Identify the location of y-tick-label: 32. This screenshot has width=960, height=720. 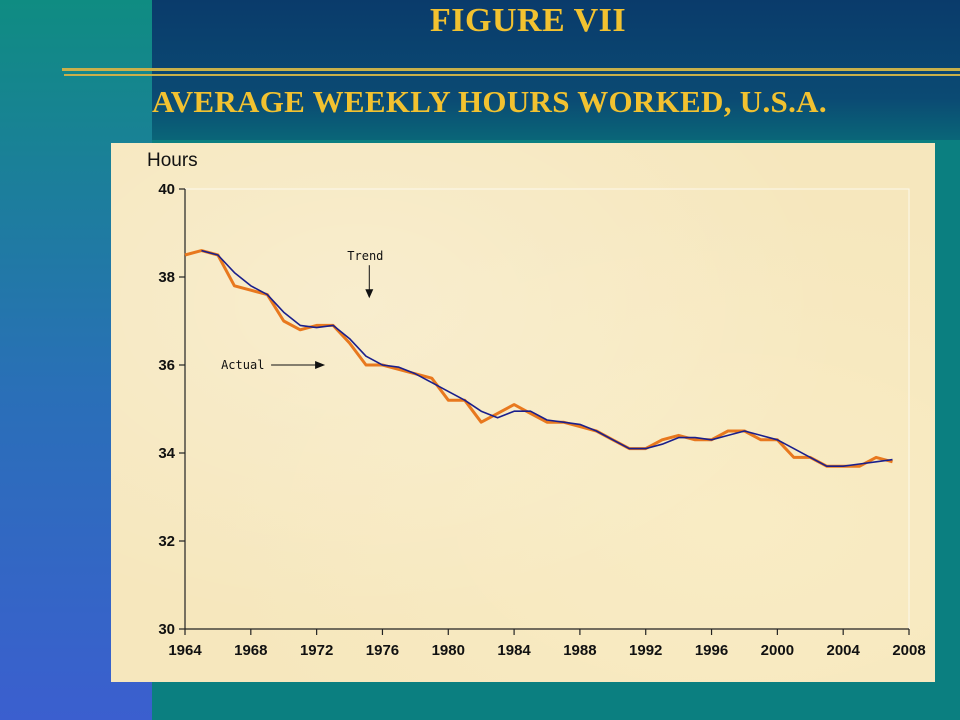
(166, 541).